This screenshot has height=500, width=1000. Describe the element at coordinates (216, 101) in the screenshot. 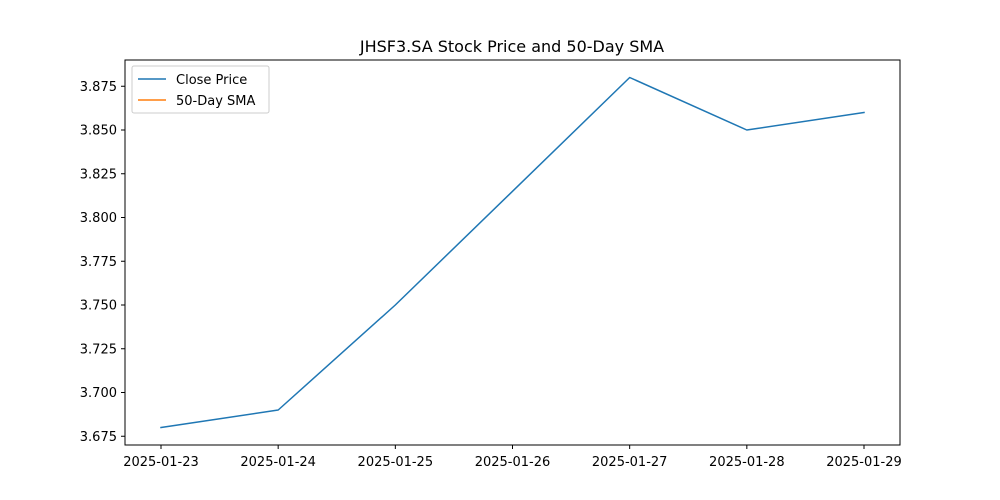

I see `legend-label-50-day-sma: 50-Day SMA` at that location.